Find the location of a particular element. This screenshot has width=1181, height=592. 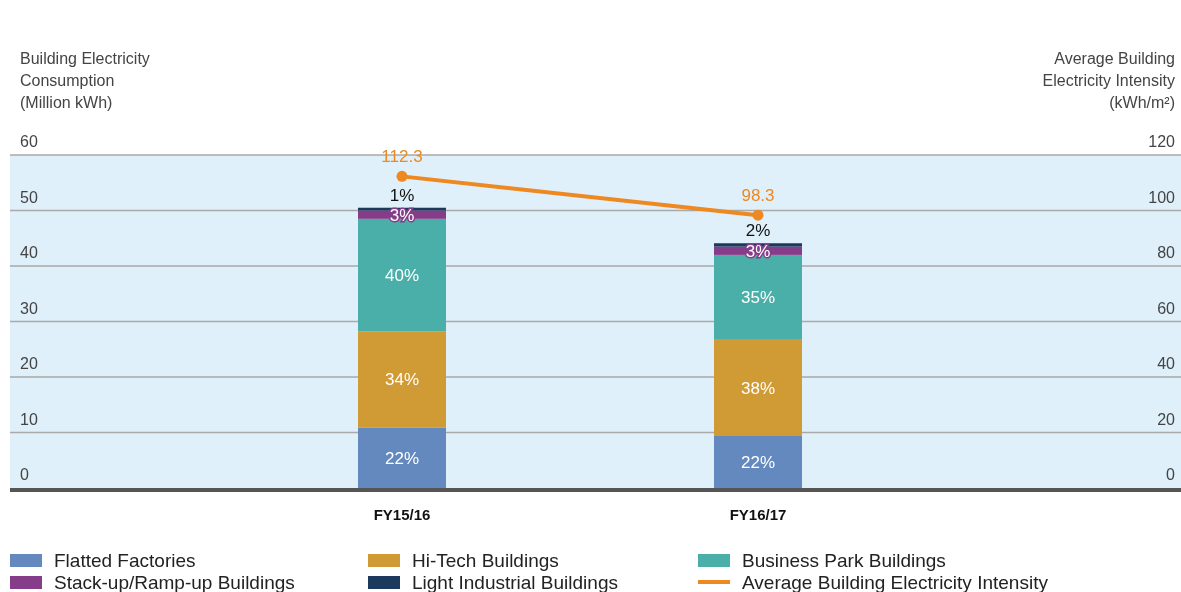

y2-tick-label: 80 is located at coordinates (1166, 252).